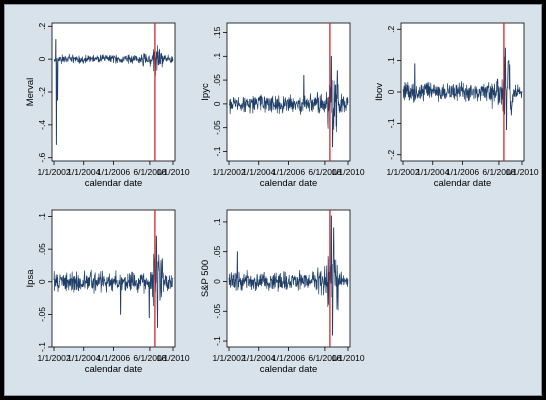 Image resolution: width=546 pixels, height=400 pixels. I want to click on y-tick-label: -.4, so click(42, 125).